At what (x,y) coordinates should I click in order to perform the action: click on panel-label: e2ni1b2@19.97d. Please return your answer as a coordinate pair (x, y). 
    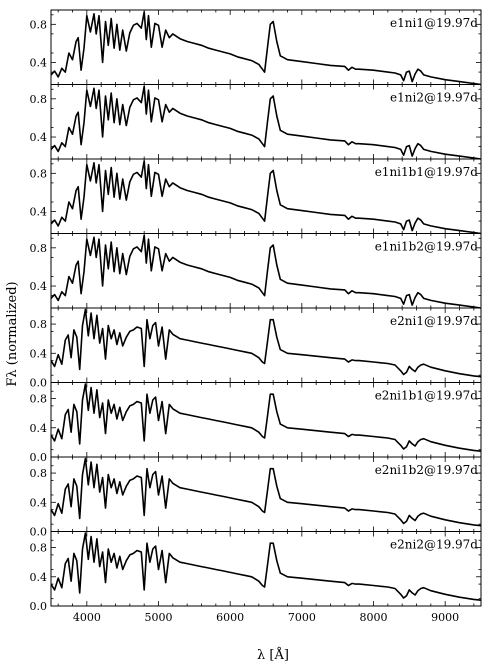
    Looking at the image, I should click on (427, 470).